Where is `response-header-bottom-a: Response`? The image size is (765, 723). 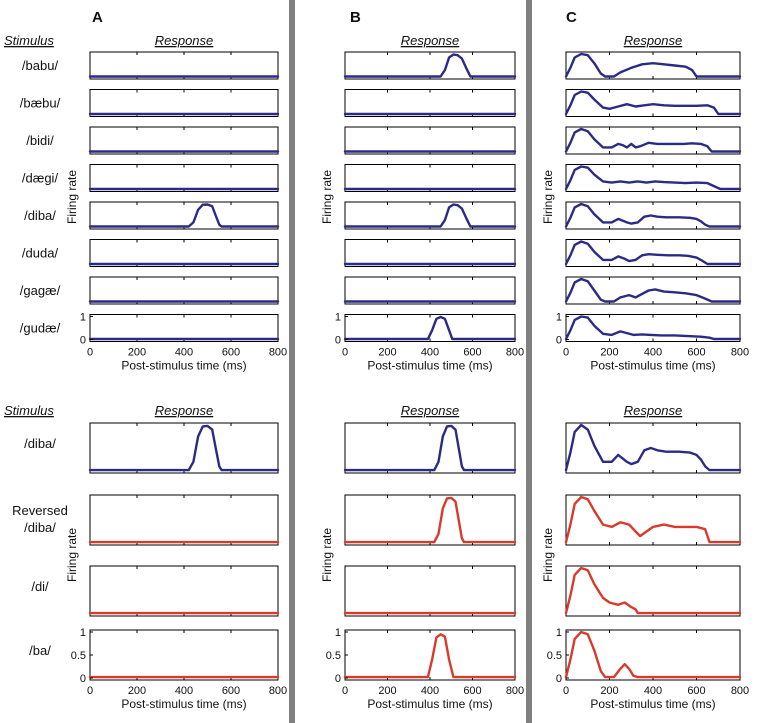 response-header-bottom-a: Response is located at coordinates (184, 410).